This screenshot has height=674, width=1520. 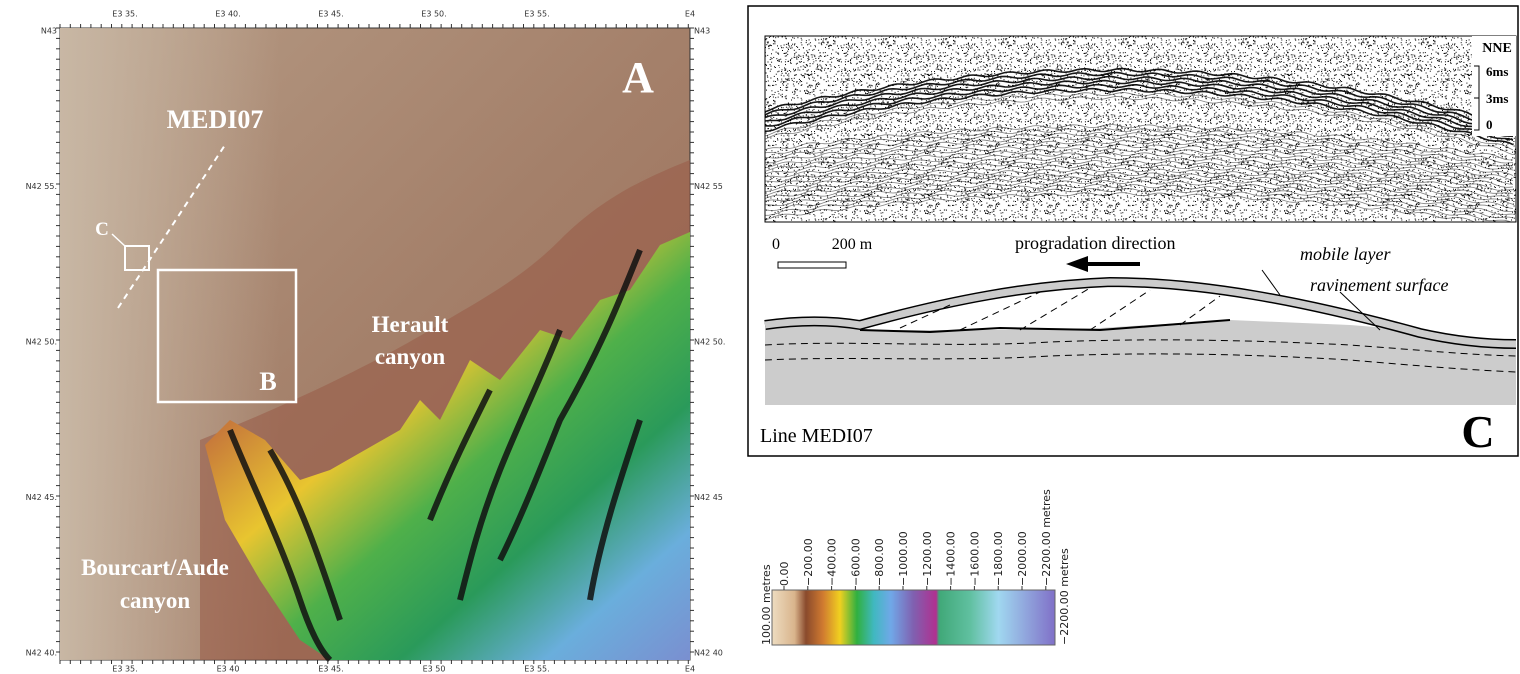 What do you see at coordinates (638, 77) in the screenshot?
I see `panel-label: A` at bounding box center [638, 77].